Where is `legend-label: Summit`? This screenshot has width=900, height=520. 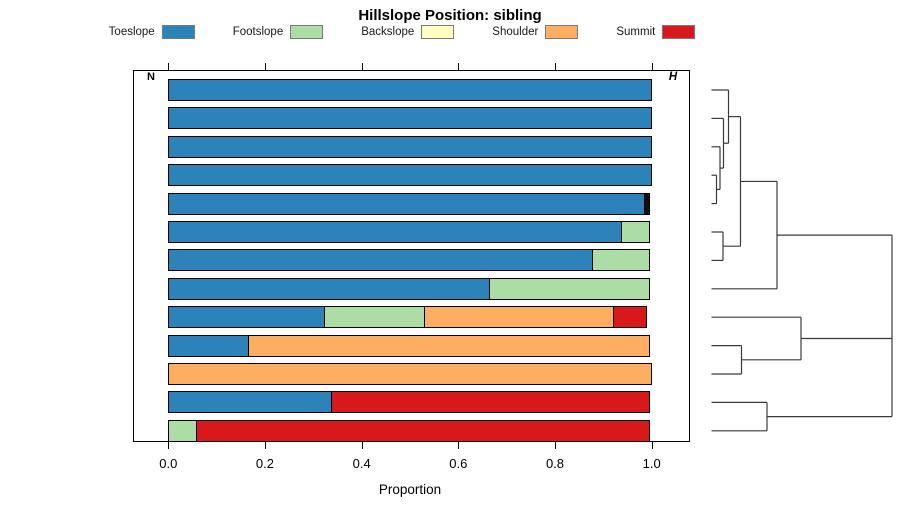
legend-label: Summit is located at coordinates (636, 32).